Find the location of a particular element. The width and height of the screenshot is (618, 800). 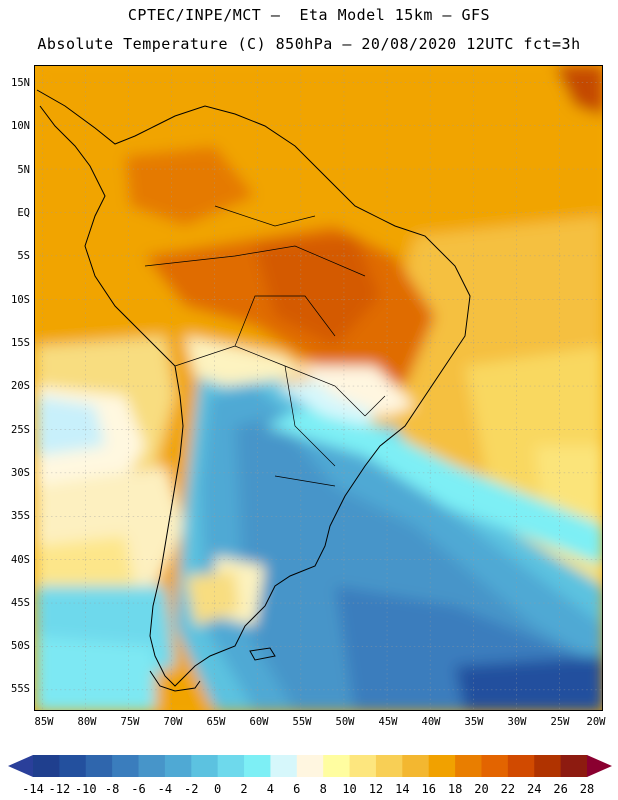

lon-label: 65W is located at coordinates (216, 722).